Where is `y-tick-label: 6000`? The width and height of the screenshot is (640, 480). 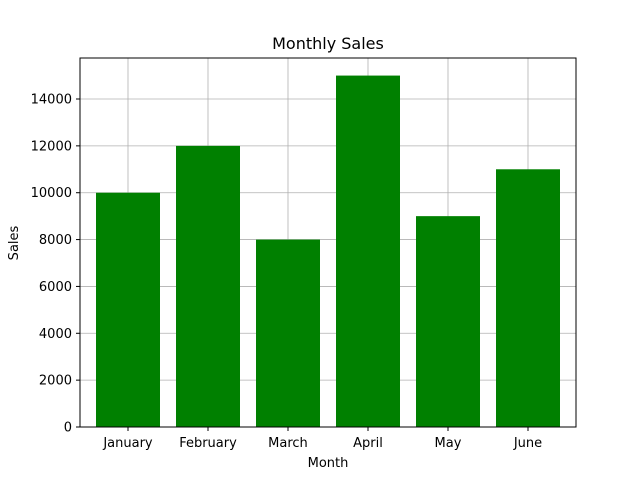 y-tick-label: 6000 is located at coordinates (55, 287).